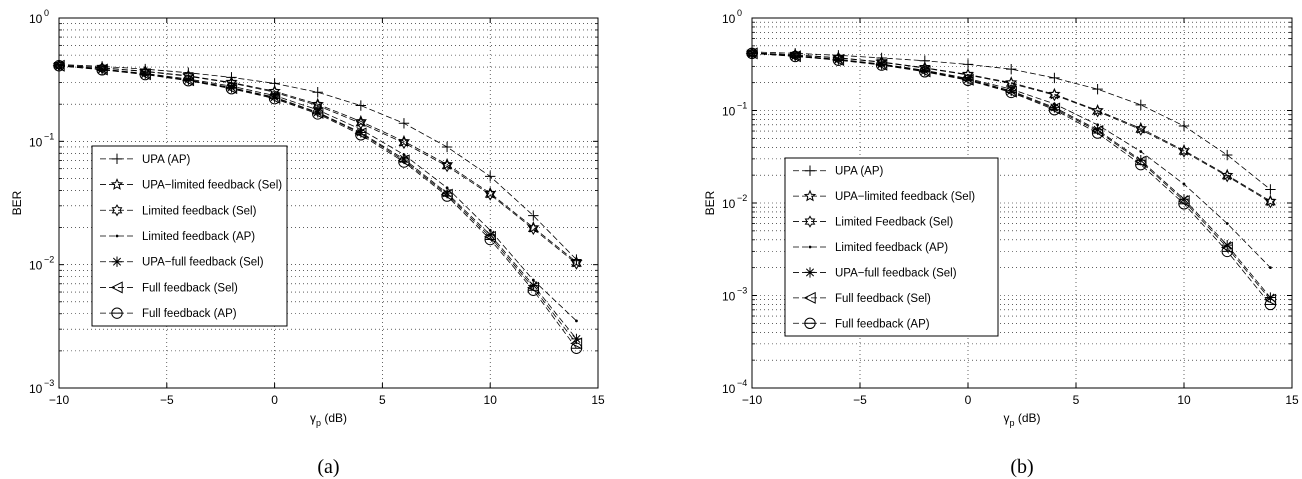 The height and width of the screenshot is (479, 1302). Describe the element at coordinates (328, 467) in the screenshot. I see `panel-caption: (a)` at that location.